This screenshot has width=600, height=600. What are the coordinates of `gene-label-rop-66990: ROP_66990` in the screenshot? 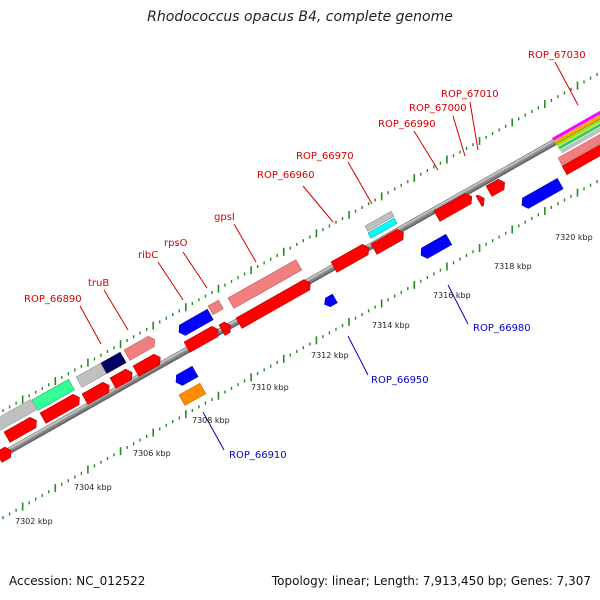 It's located at (407, 124).